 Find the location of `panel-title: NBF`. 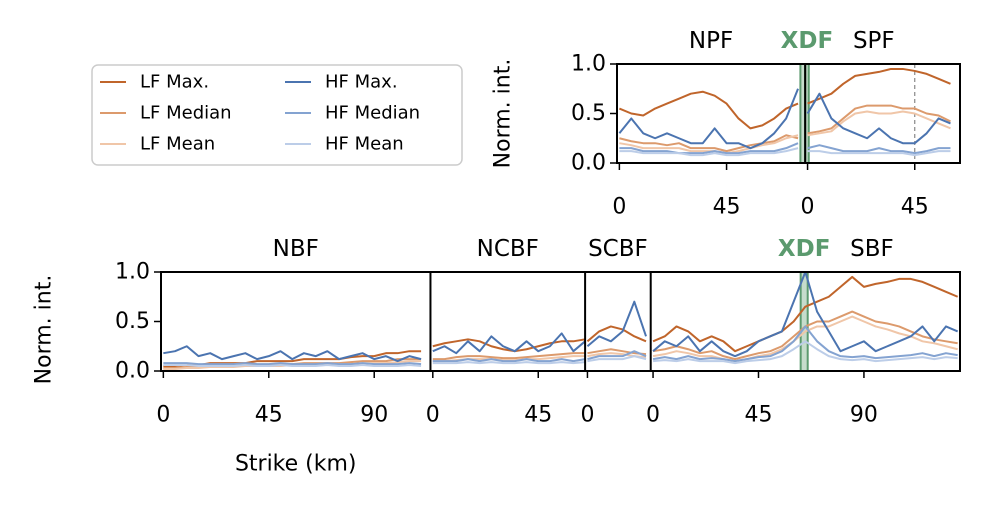

panel-title: NBF is located at coordinates (296, 249).